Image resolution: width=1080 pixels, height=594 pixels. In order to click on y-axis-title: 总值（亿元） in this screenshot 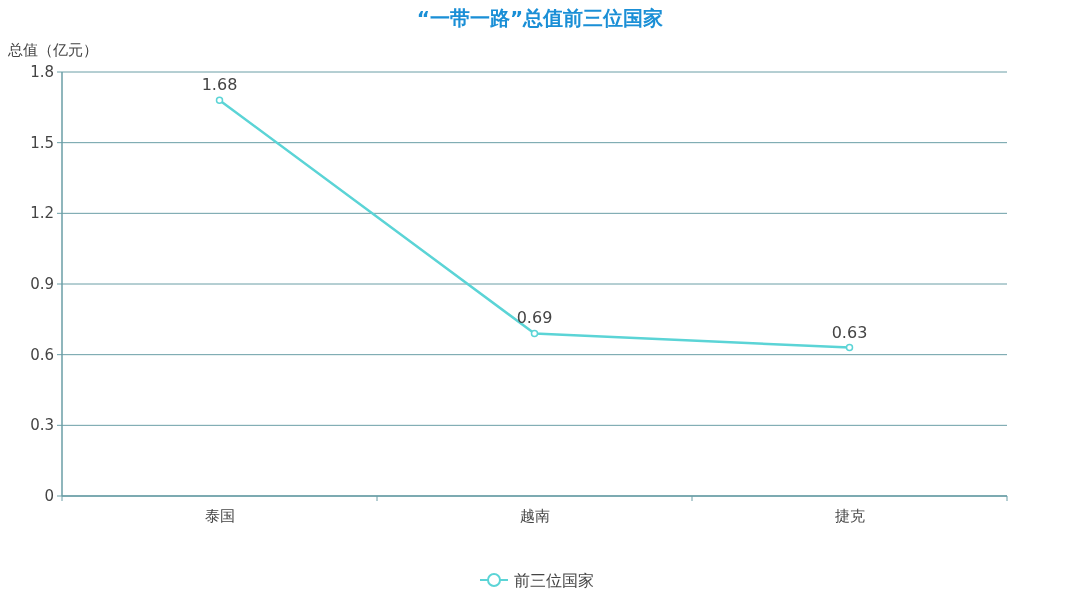, I will do `click(52, 50)`.